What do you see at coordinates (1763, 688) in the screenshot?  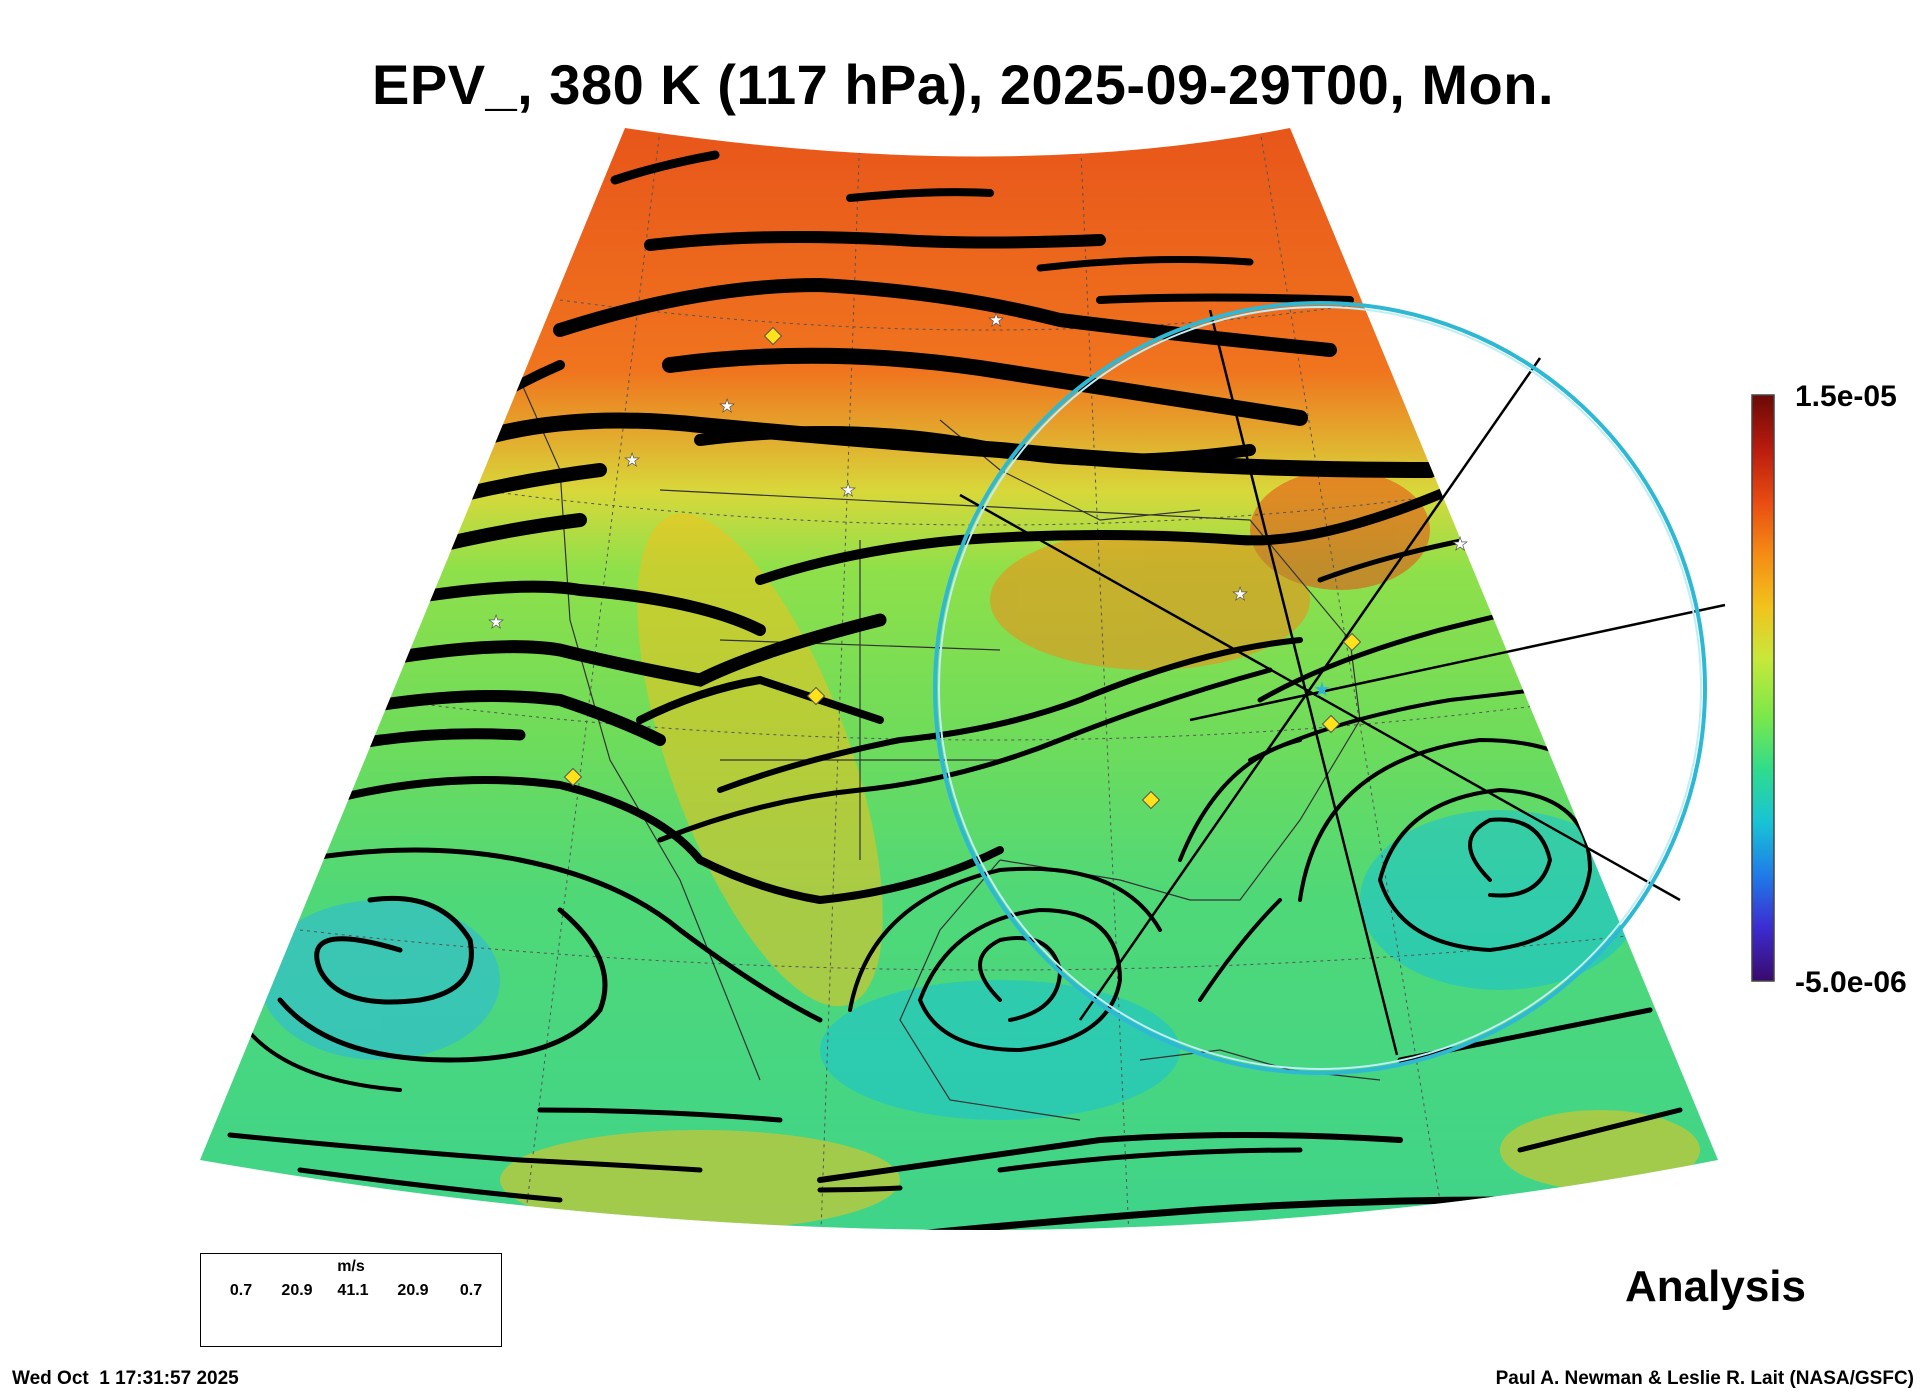 I see `colorbar` at bounding box center [1763, 688].